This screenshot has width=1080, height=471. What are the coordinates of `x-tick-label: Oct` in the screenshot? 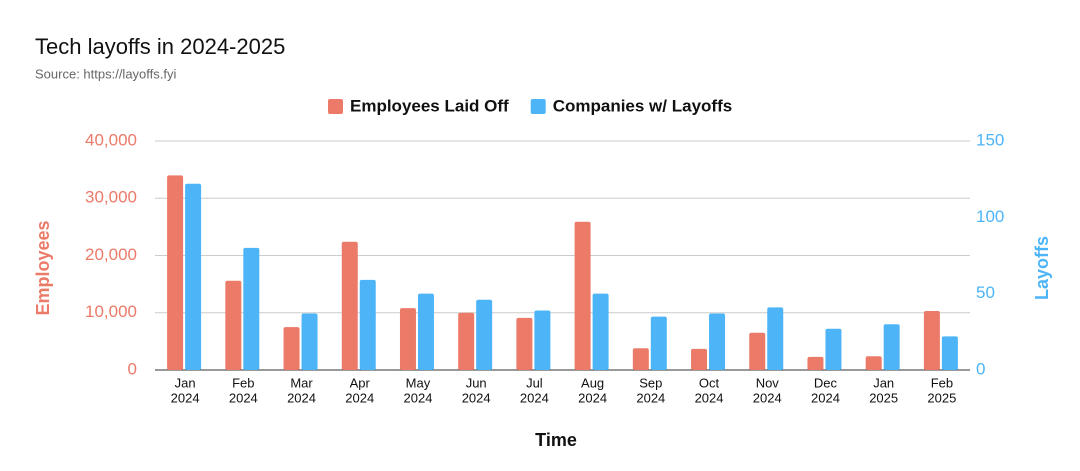 It's located at (709, 382).